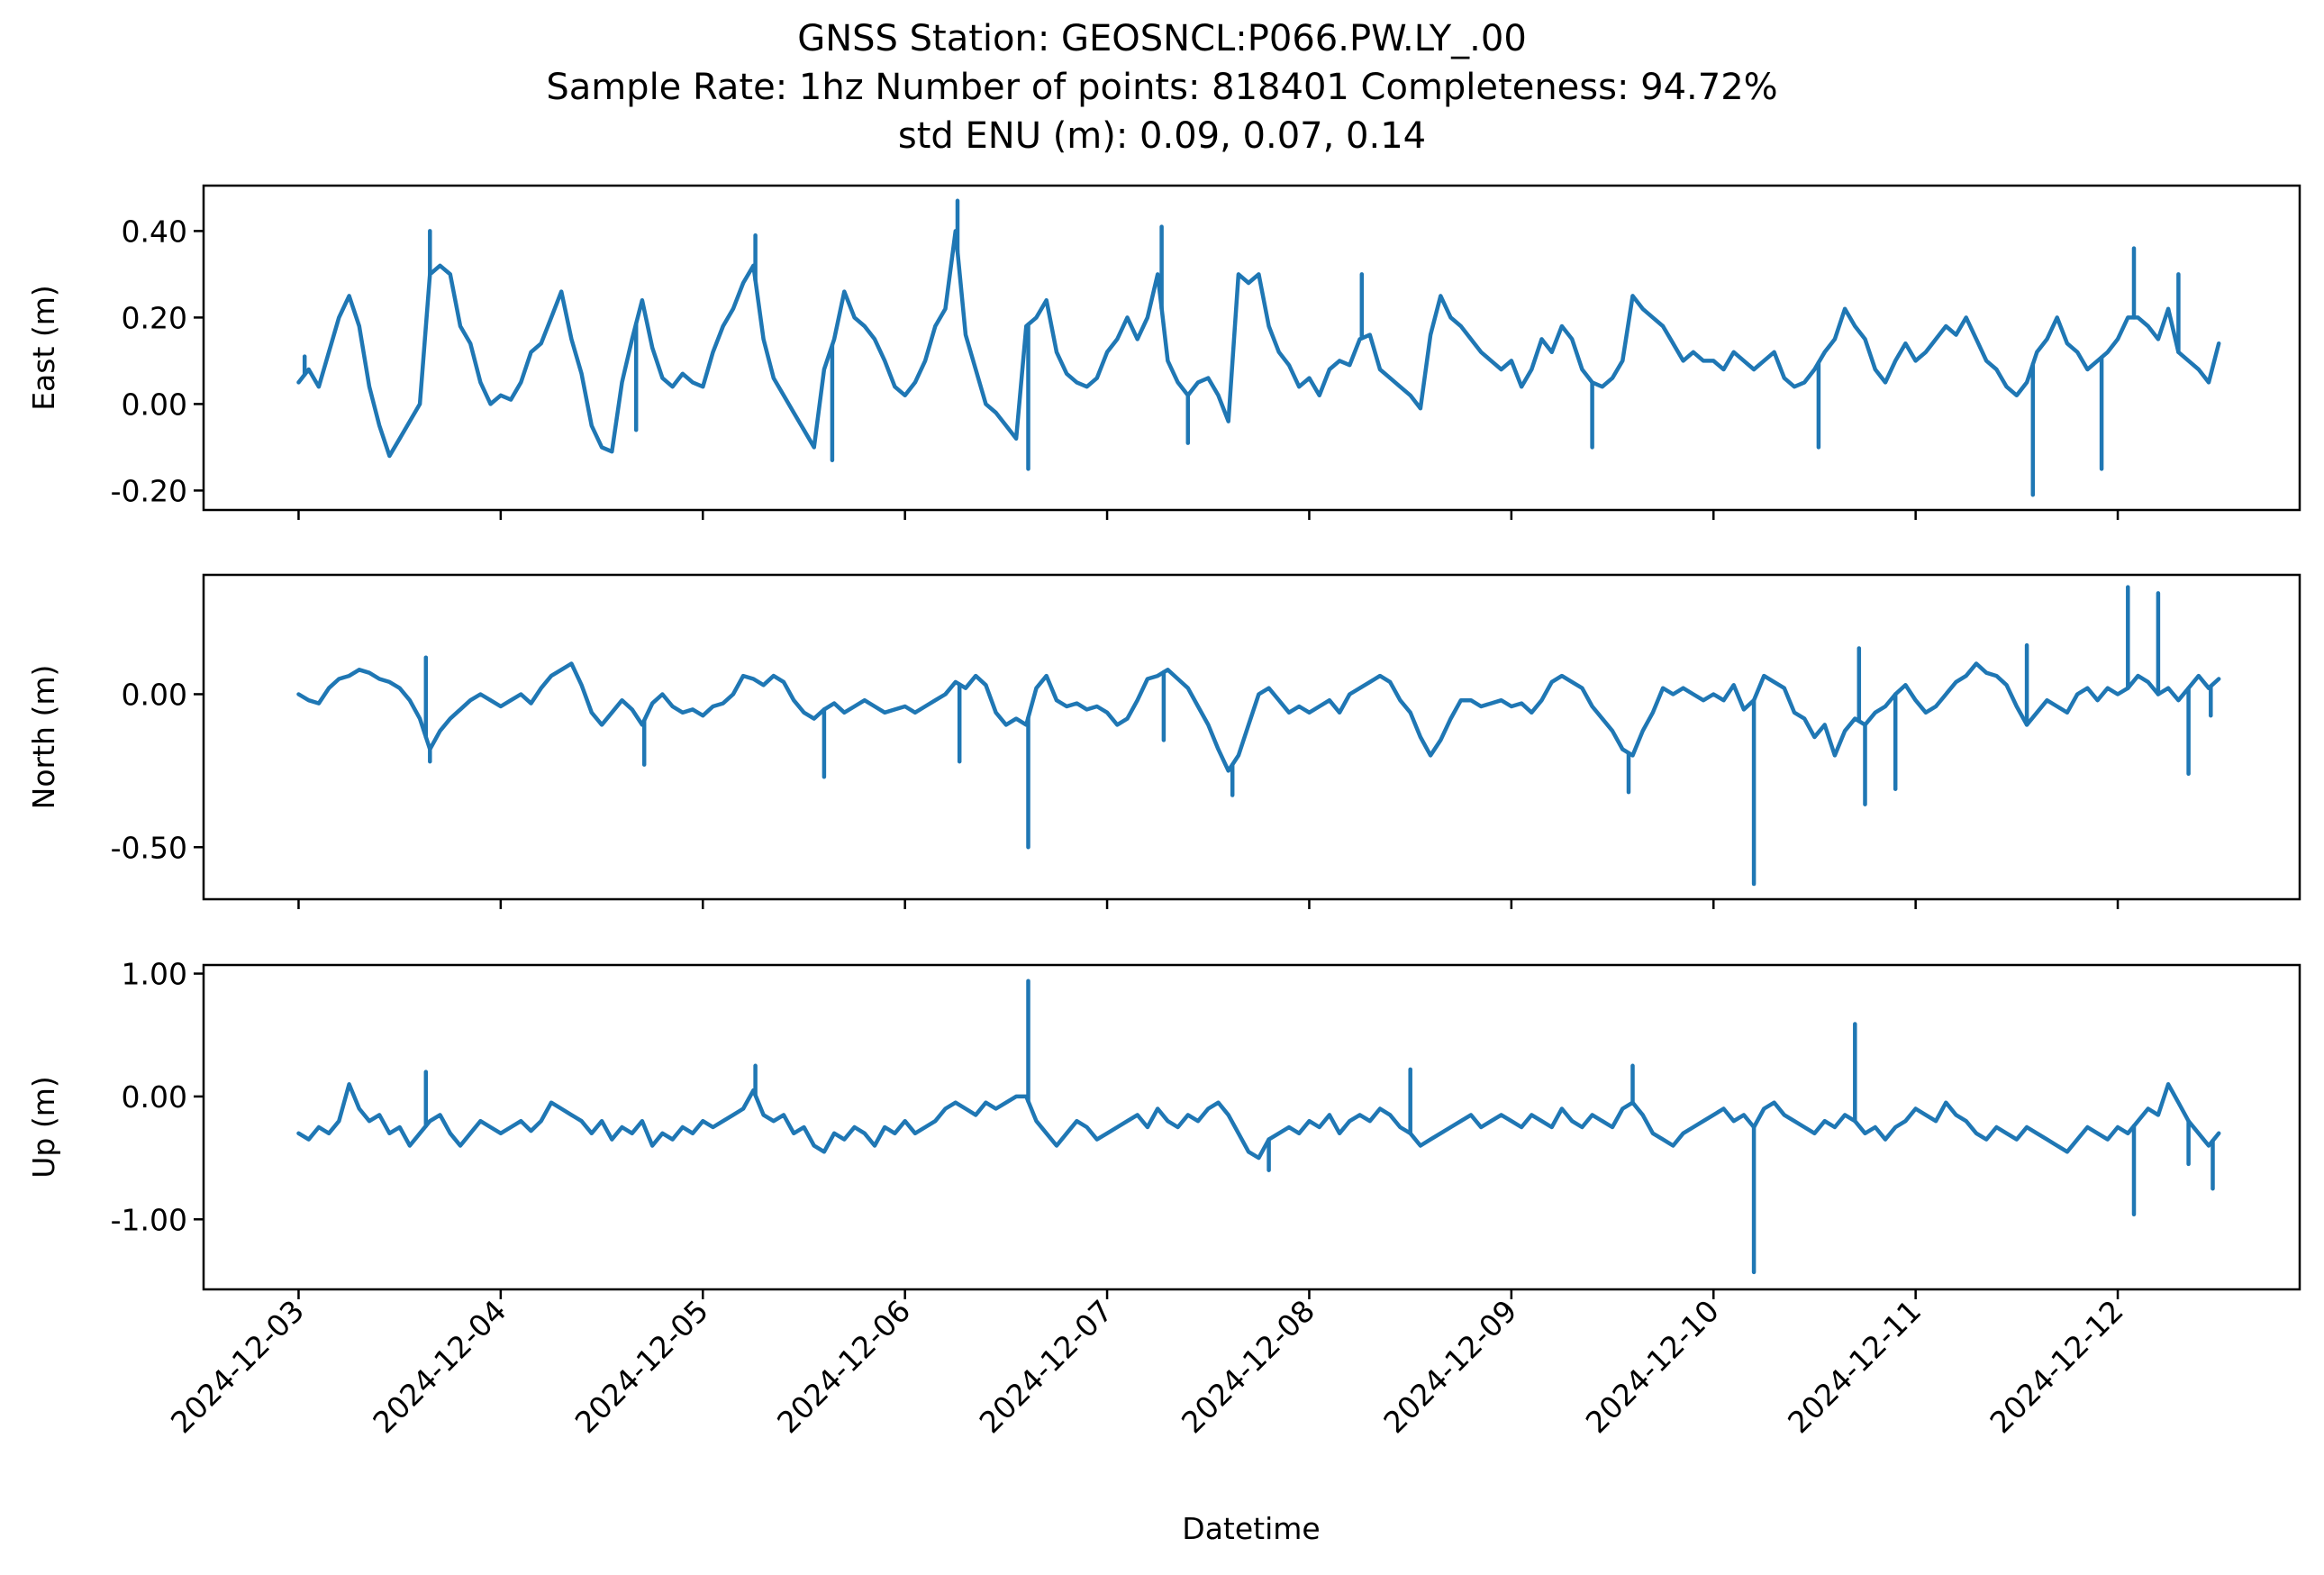 The width and height of the screenshot is (2324, 1575). What do you see at coordinates (1251, 1528) in the screenshot?
I see `x-axis-label: Datetime` at bounding box center [1251, 1528].